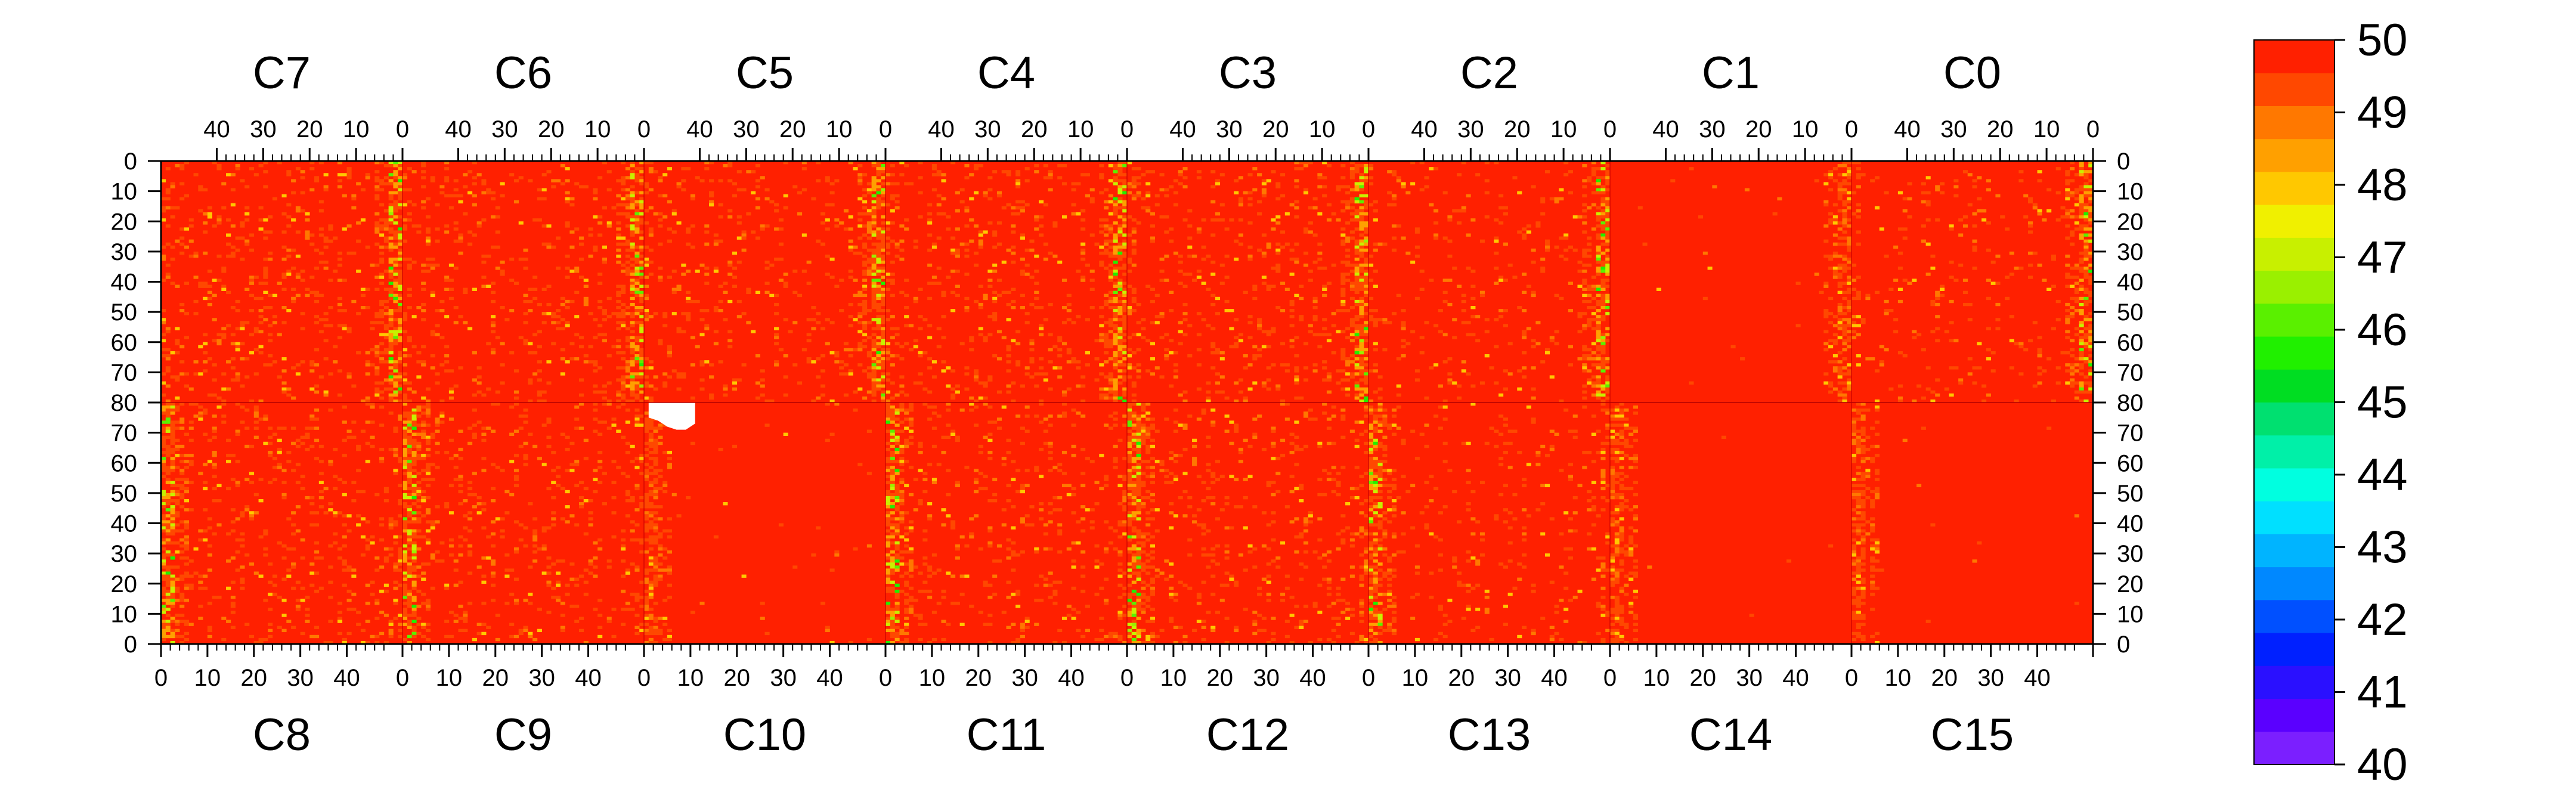 This screenshot has height=805, width=2576. What do you see at coordinates (282, 735) in the screenshot?
I see `chip-label-bottom: C8` at bounding box center [282, 735].